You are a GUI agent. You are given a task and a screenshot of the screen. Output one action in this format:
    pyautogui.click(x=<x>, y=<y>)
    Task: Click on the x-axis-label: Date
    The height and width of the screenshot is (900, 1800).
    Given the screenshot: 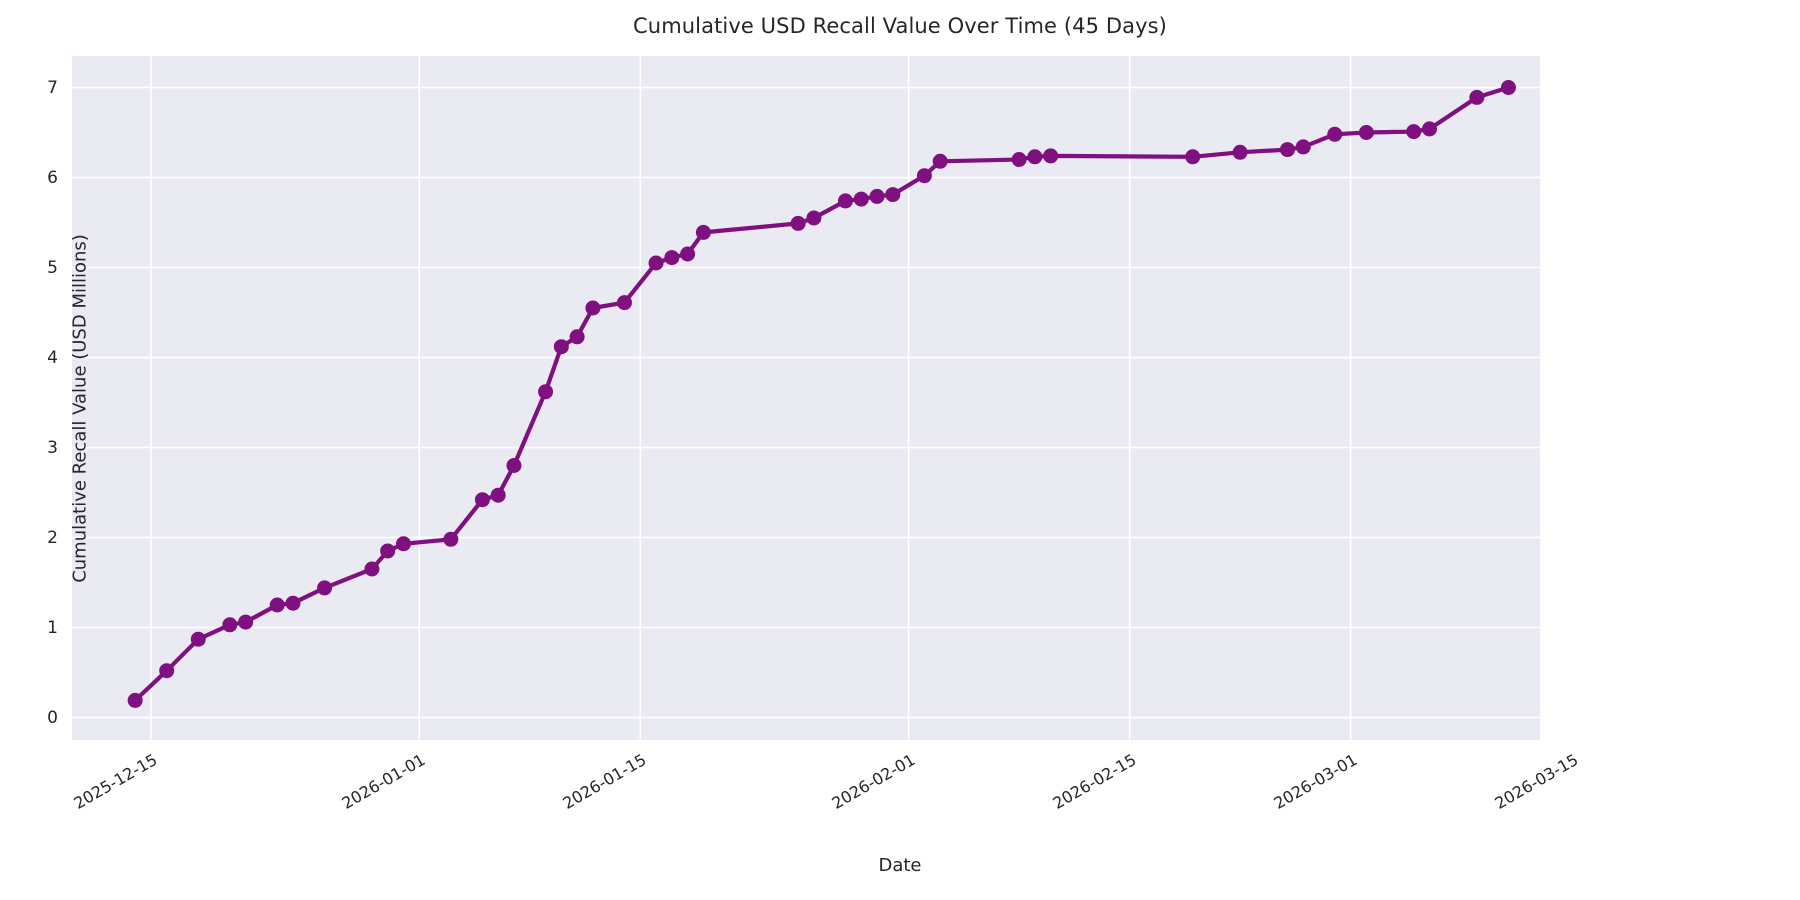 What is the action you would take?
    pyautogui.click(x=900, y=865)
    